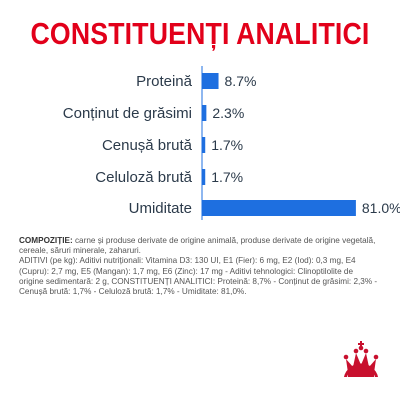  Describe the element at coordinates (160, 208) in the screenshot. I see `category-label: Umiditate` at that location.